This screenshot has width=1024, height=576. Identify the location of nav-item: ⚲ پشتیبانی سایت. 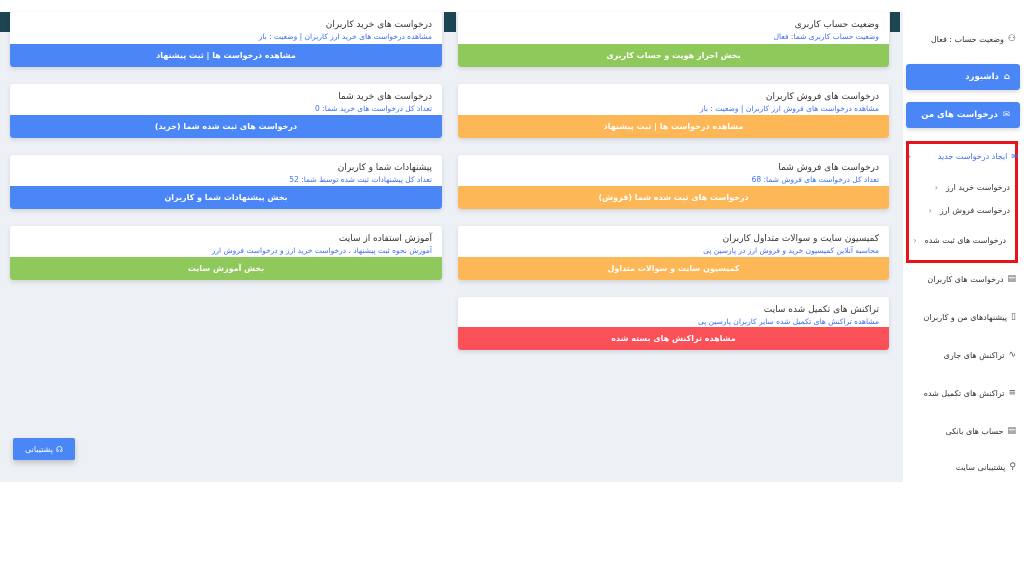
(985, 467).